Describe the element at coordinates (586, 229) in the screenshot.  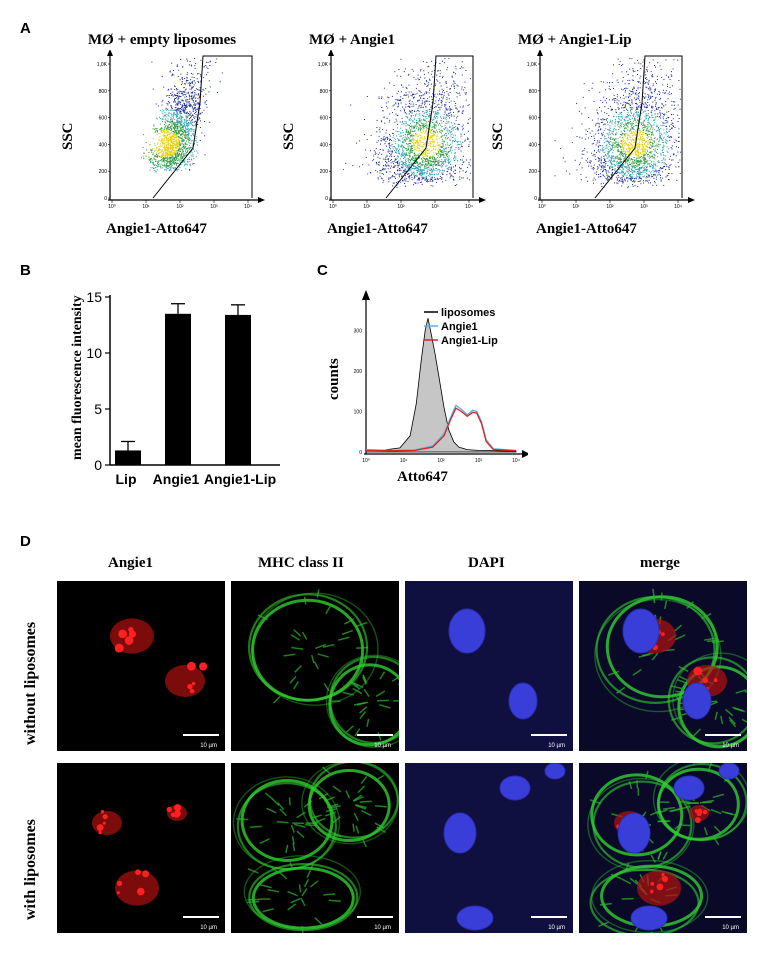
I see `flow-plot-3-xlabel: Angie1-Atto647` at that location.